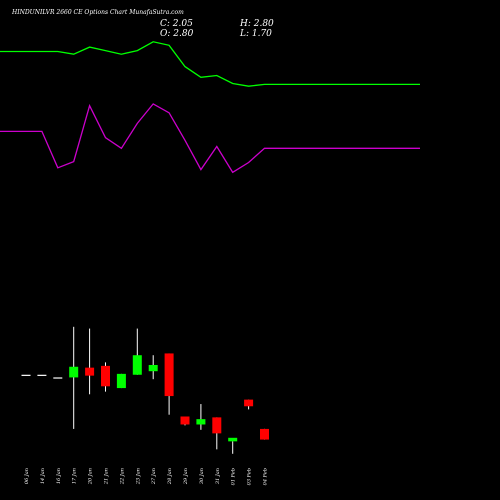 The height and width of the screenshot is (500, 500). Describe the element at coordinates (250, 476) in the screenshot. I see `x-tick-label: 03 Feb` at that location.